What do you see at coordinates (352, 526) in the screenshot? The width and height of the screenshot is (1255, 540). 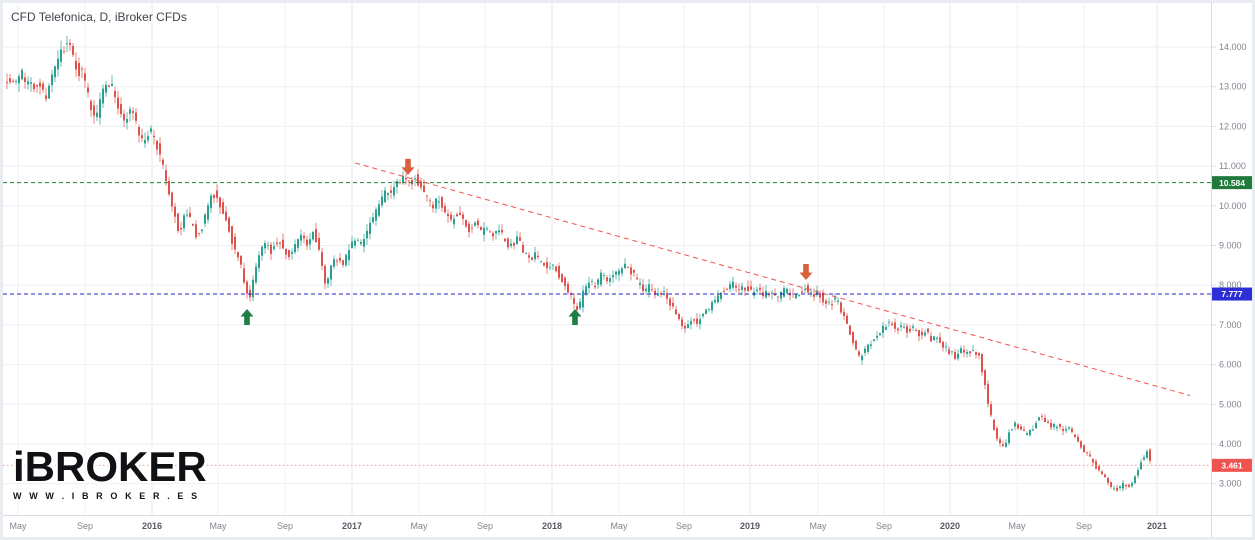 I see `time-year-label: 2017` at bounding box center [352, 526].